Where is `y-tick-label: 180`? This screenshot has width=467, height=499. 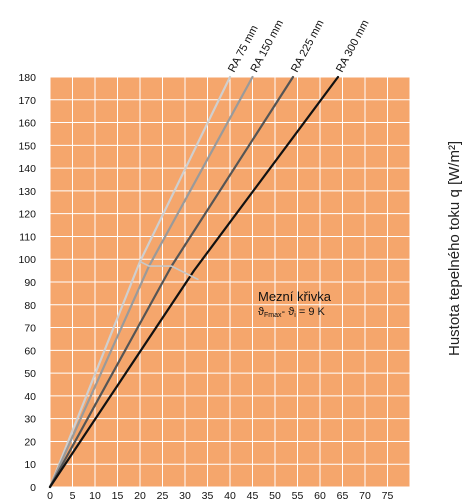
y-tick-label: 180 is located at coordinates (27, 78).